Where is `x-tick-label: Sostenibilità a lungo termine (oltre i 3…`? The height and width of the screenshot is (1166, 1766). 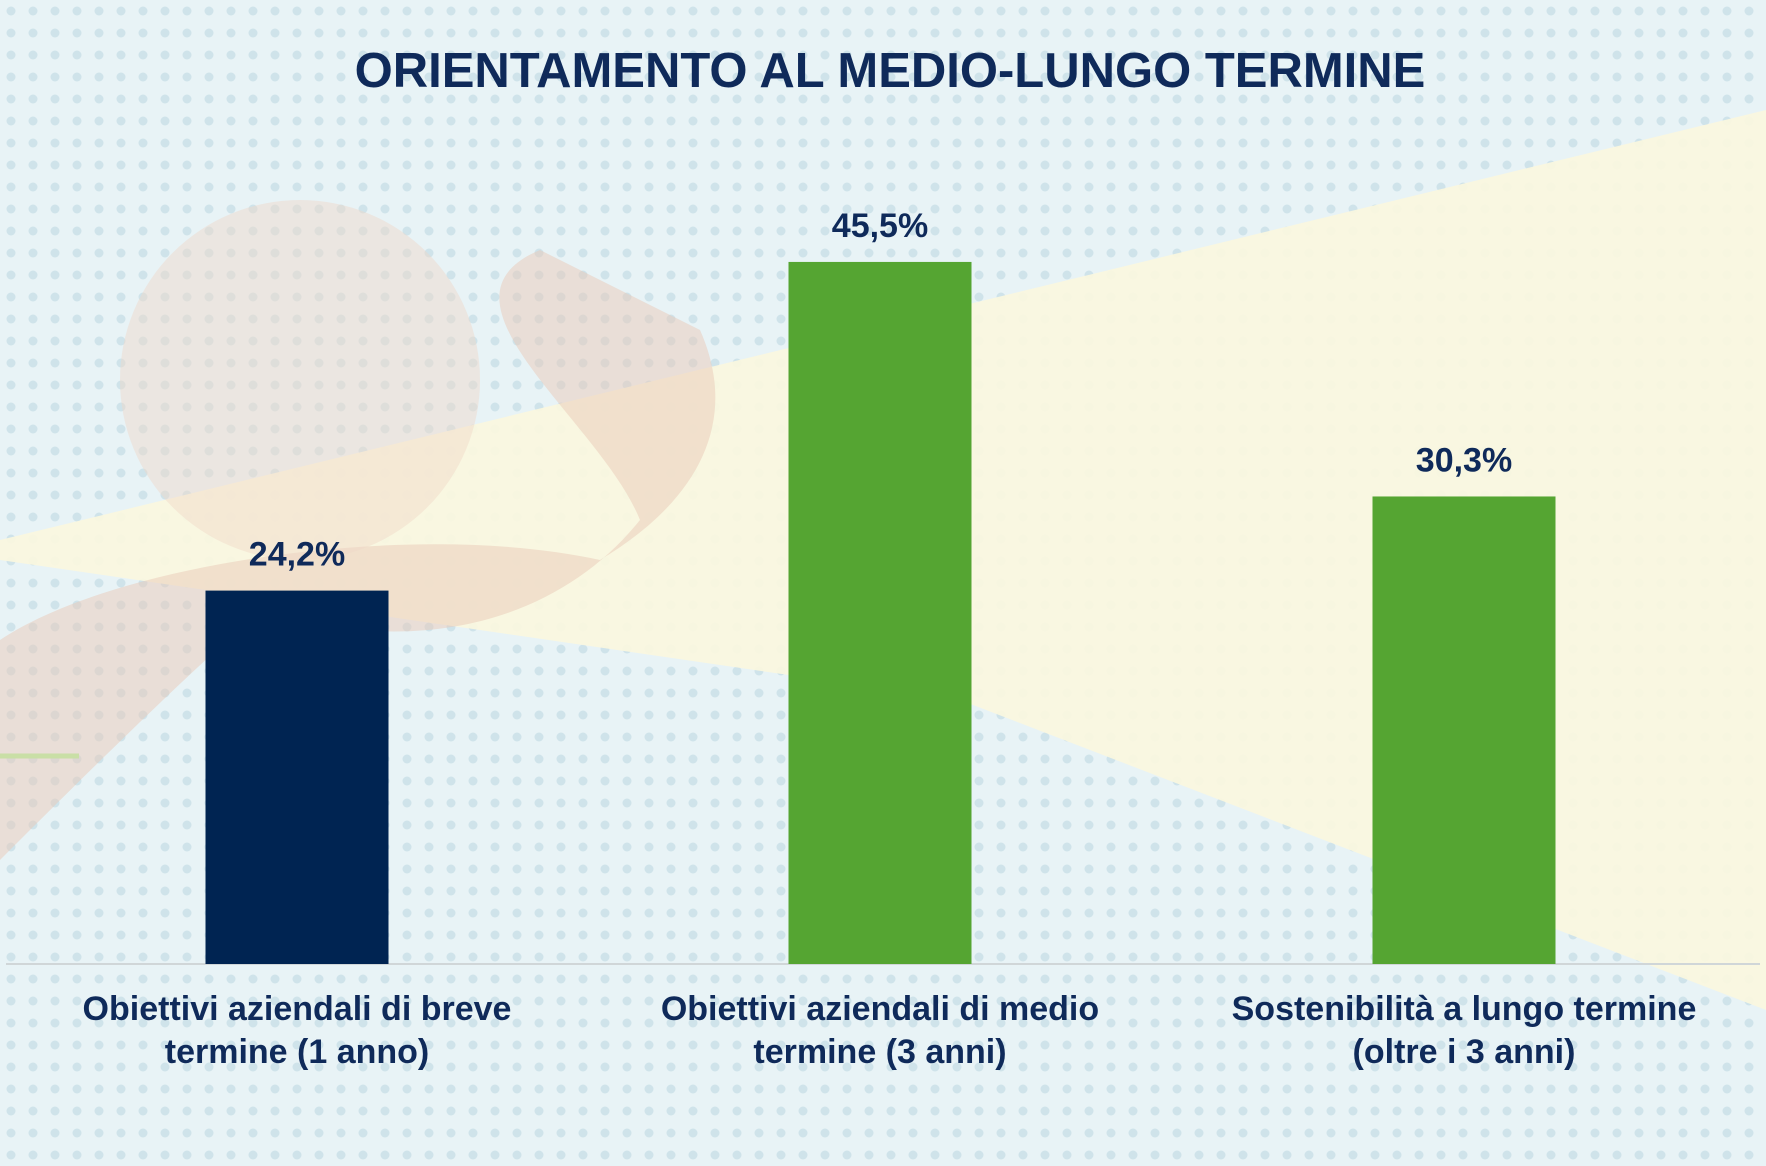
x-tick-label: Sostenibilità a lungo termine (oltre i 3… is located at coordinates (1464, 1030).